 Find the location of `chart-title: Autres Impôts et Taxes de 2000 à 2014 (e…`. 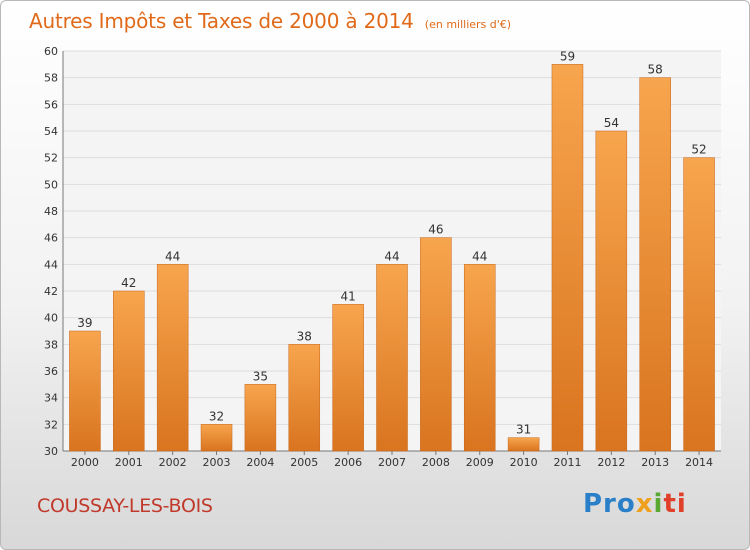

chart-title: Autres Impôts et Taxes de 2000 à 2014 (e… is located at coordinates (270, 21).